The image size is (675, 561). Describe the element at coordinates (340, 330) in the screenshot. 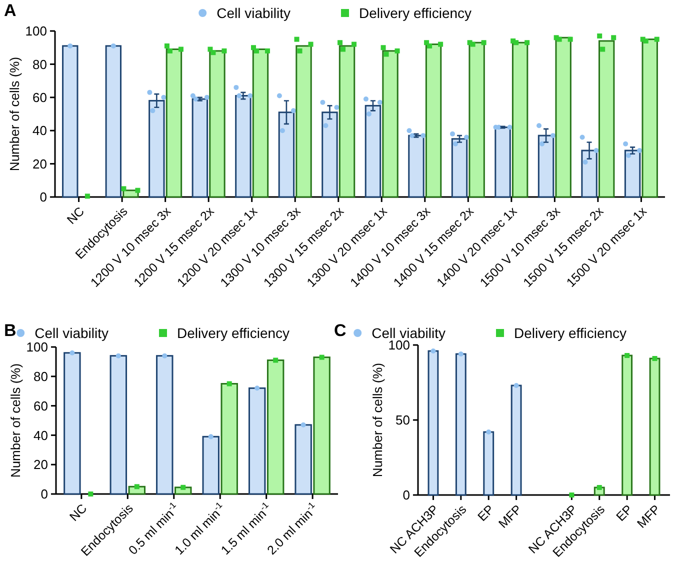

I see `chart-title: C` at that location.